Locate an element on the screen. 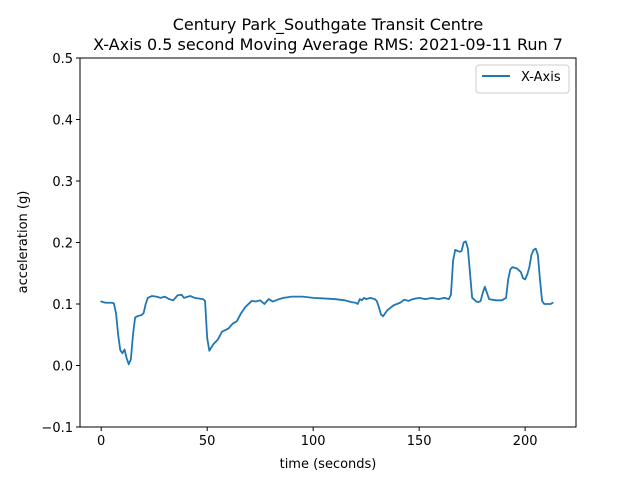 The width and height of the screenshot is (640, 480). legend-box is located at coordinates (522, 79).